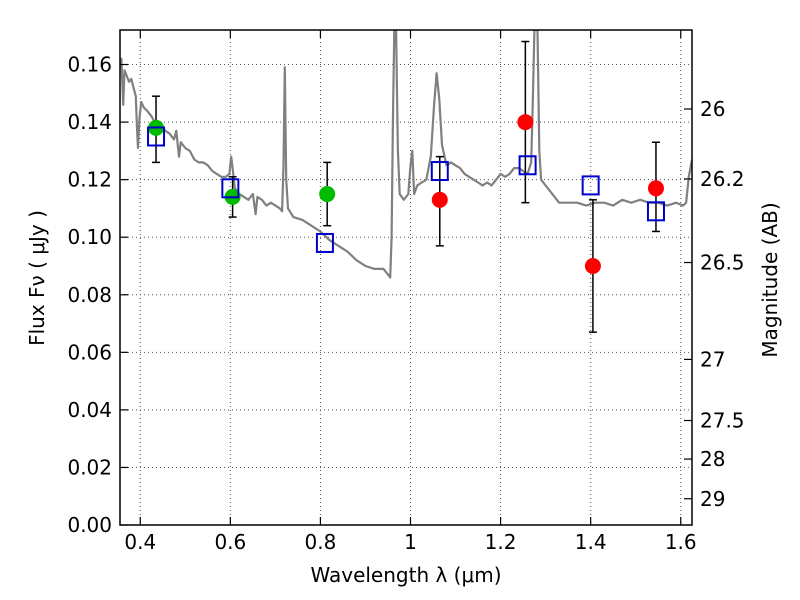 The image size is (800, 600). What do you see at coordinates (591, 542) in the screenshot?
I see `x-tick-label: 1.4` at bounding box center [591, 542].